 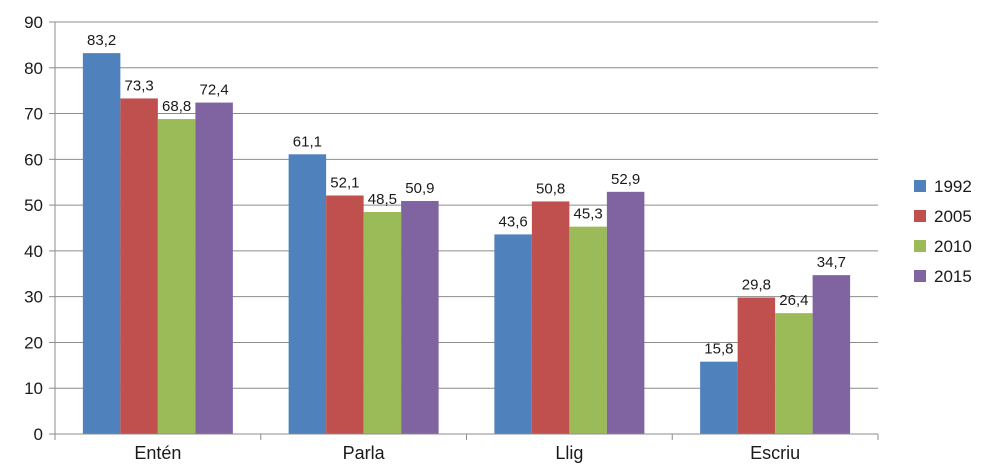 I want to click on data-label: 61,1, so click(x=307, y=141).